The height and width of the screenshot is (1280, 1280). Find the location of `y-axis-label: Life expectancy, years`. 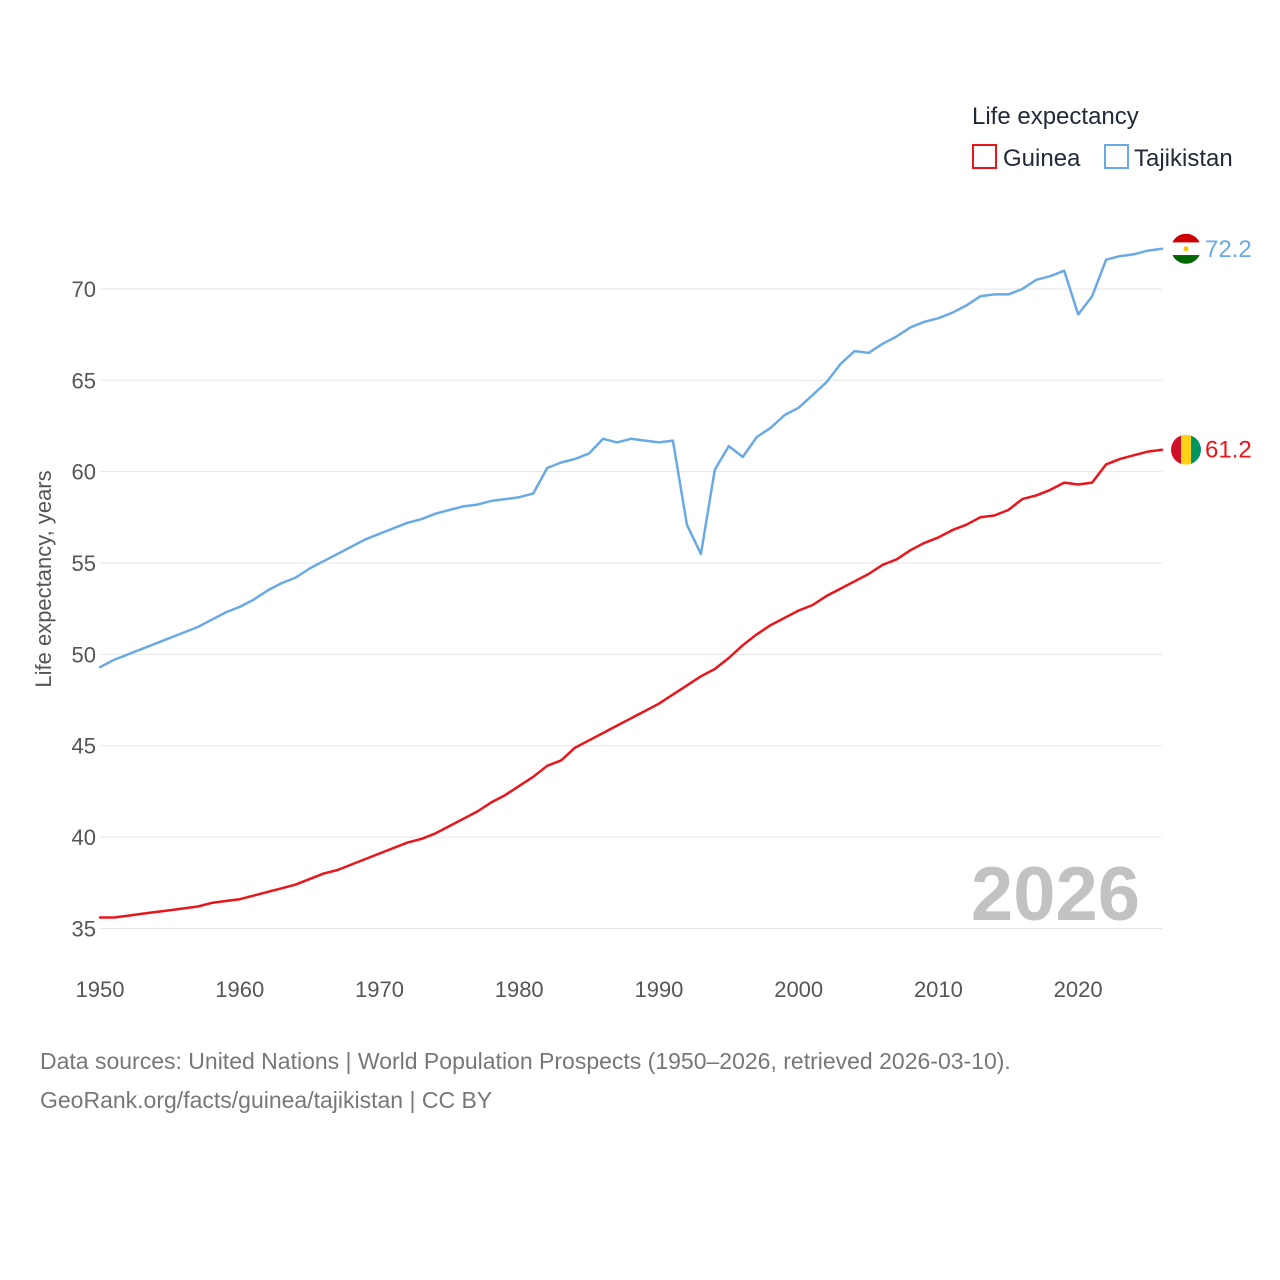

y-axis-label: Life expectancy, years is located at coordinates (43, 578).